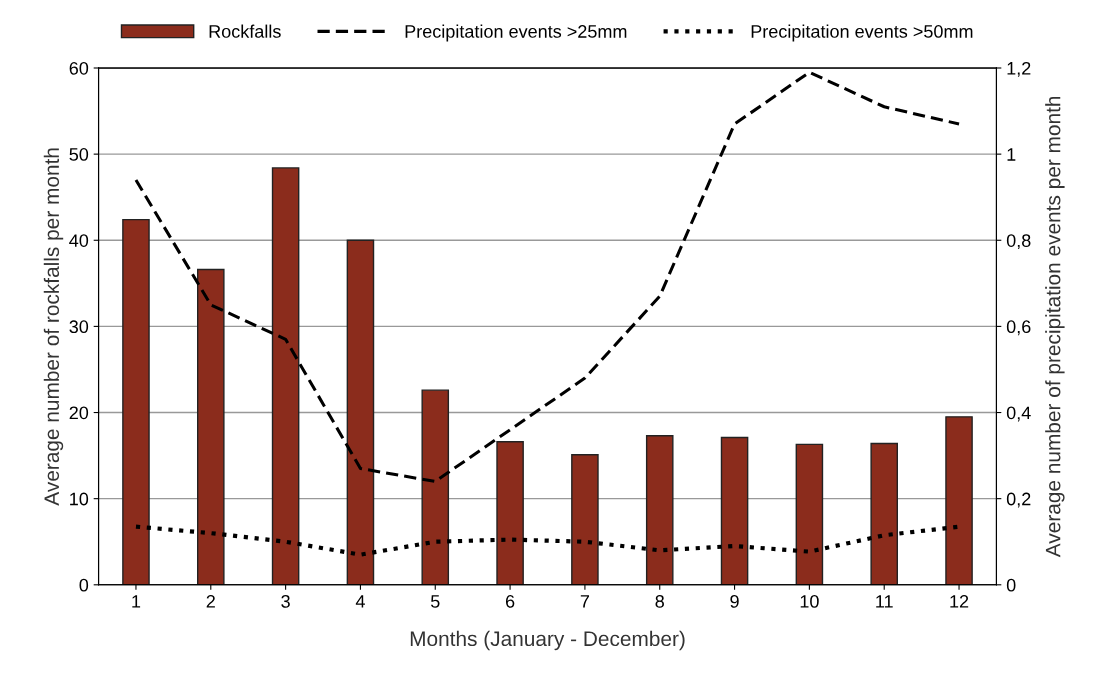 Image resolution: width=1095 pixels, height=680 pixels. What do you see at coordinates (1018, 414) in the screenshot?
I see `y2-tick-label: 0,4` at bounding box center [1018, 414].